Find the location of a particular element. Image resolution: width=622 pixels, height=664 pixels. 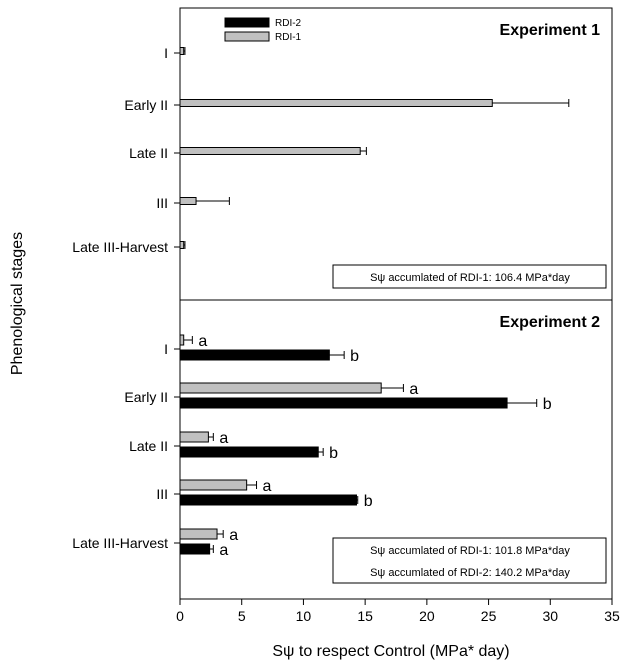

annotation-text: Sψ accumlated of RDI-1: 106.4 MPa*day is located at coordinates (470, 278).